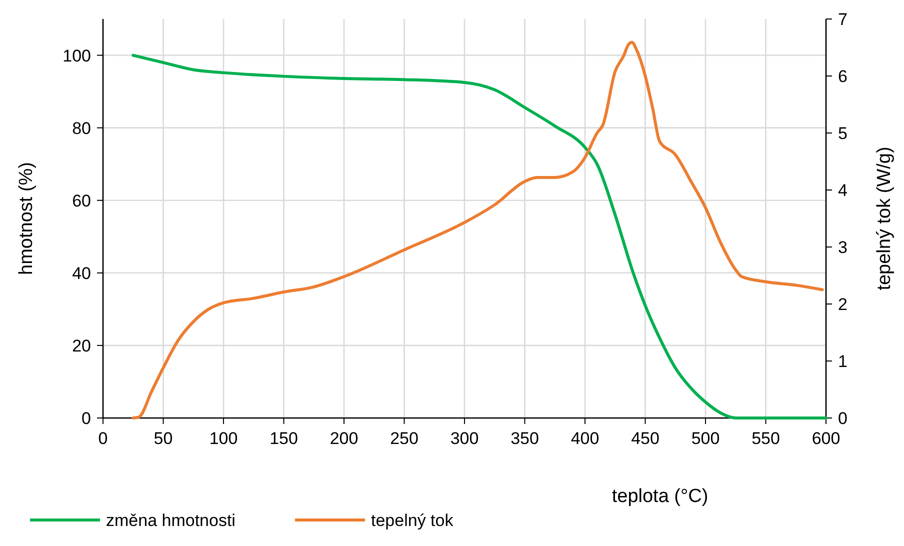 This screenshot has height=546, width=904. What do you see at coordinates (660, 496) in the screenshot?
I see `x-axis-title: teplota (°C)` at bounding box center [660, 496].